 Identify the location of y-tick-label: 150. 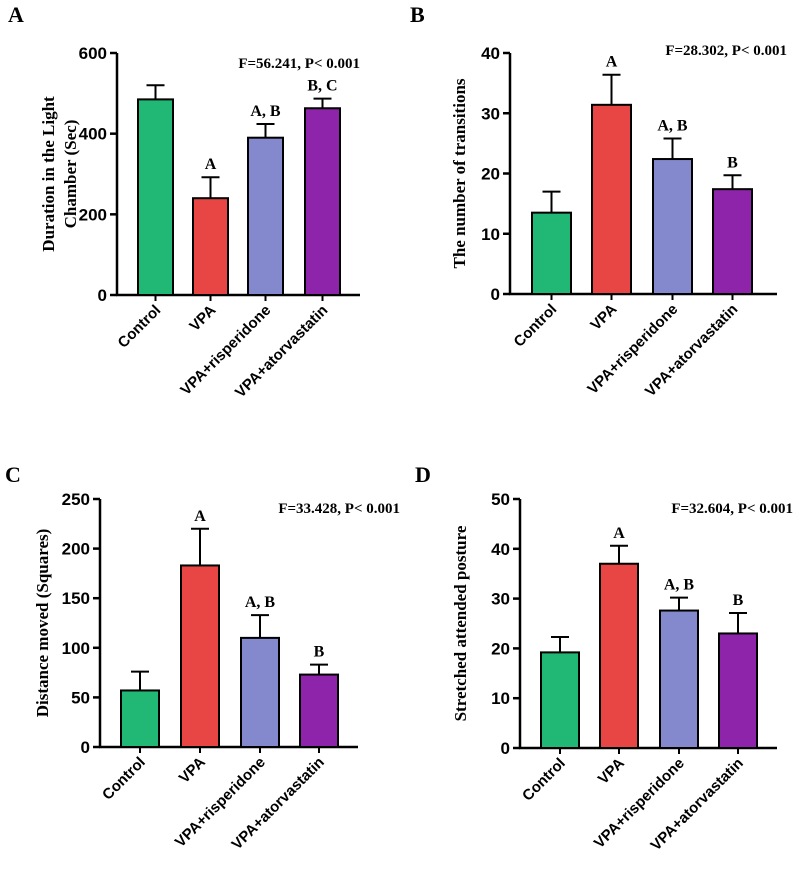
(76, 598).